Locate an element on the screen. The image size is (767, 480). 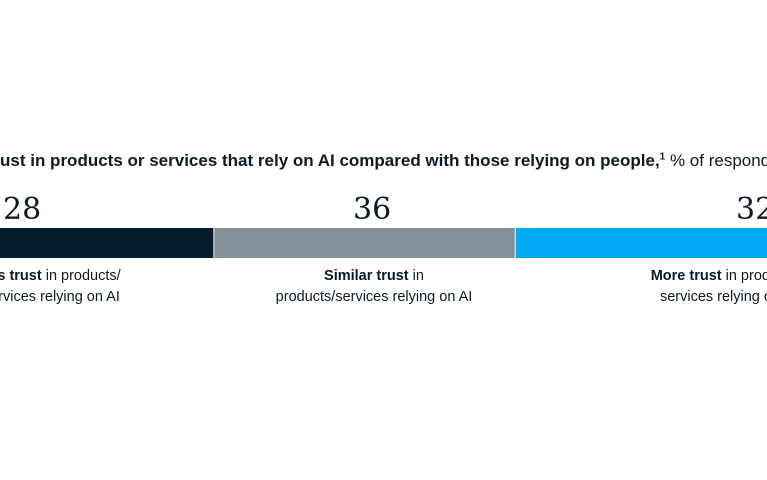
title-footnote: 1 is located at coordinates (662, 157).